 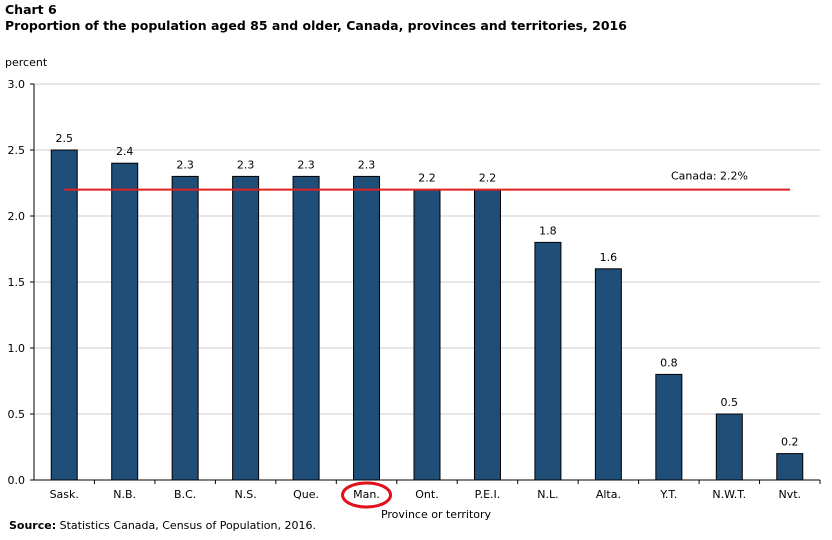 I want to click on x-tick-label: Y.T., so click(x=668, y=494).